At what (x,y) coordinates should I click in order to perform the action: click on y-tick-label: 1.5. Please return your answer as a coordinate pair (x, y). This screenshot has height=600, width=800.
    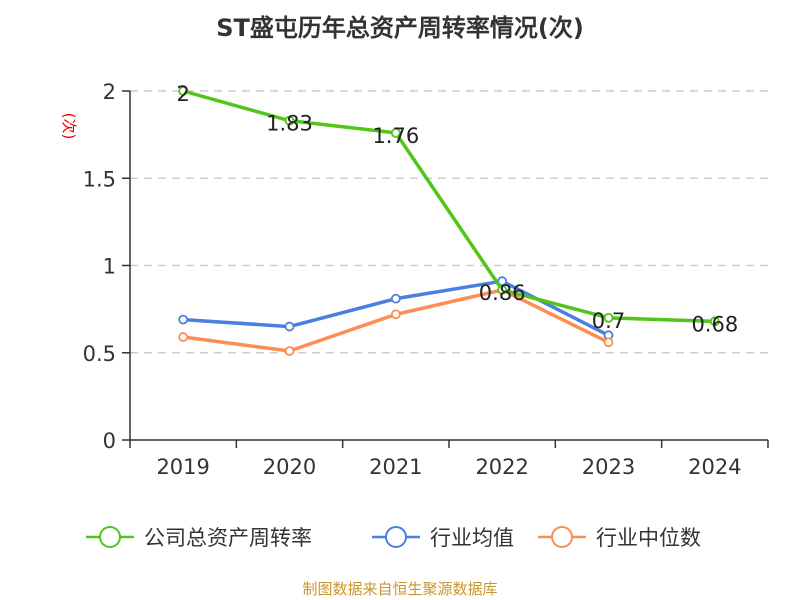
    Looking at the image, I should click on (99, 179).